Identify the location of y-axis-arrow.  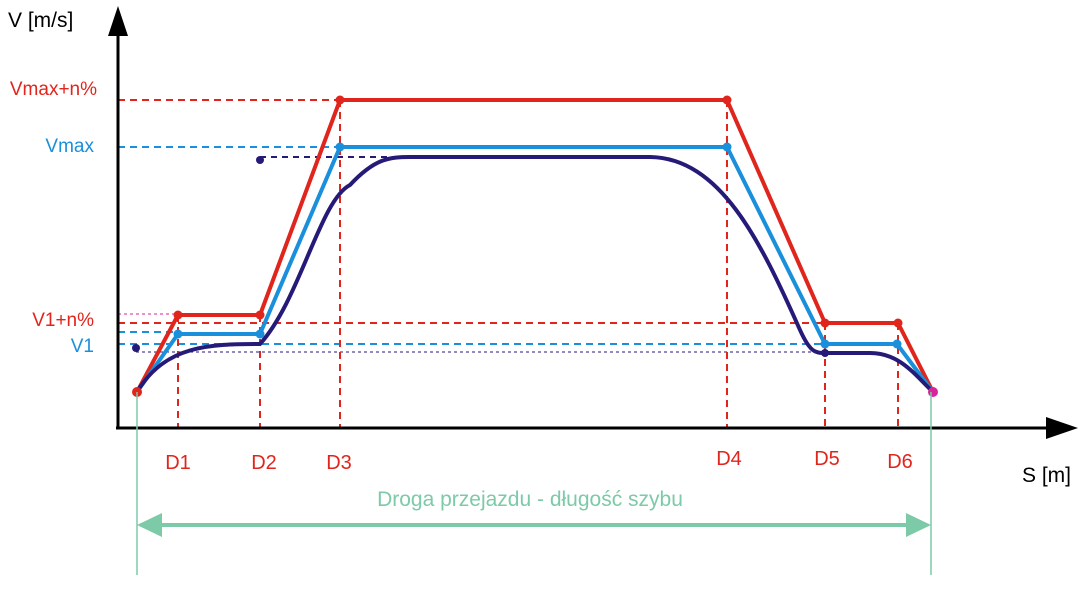
(118, 21).